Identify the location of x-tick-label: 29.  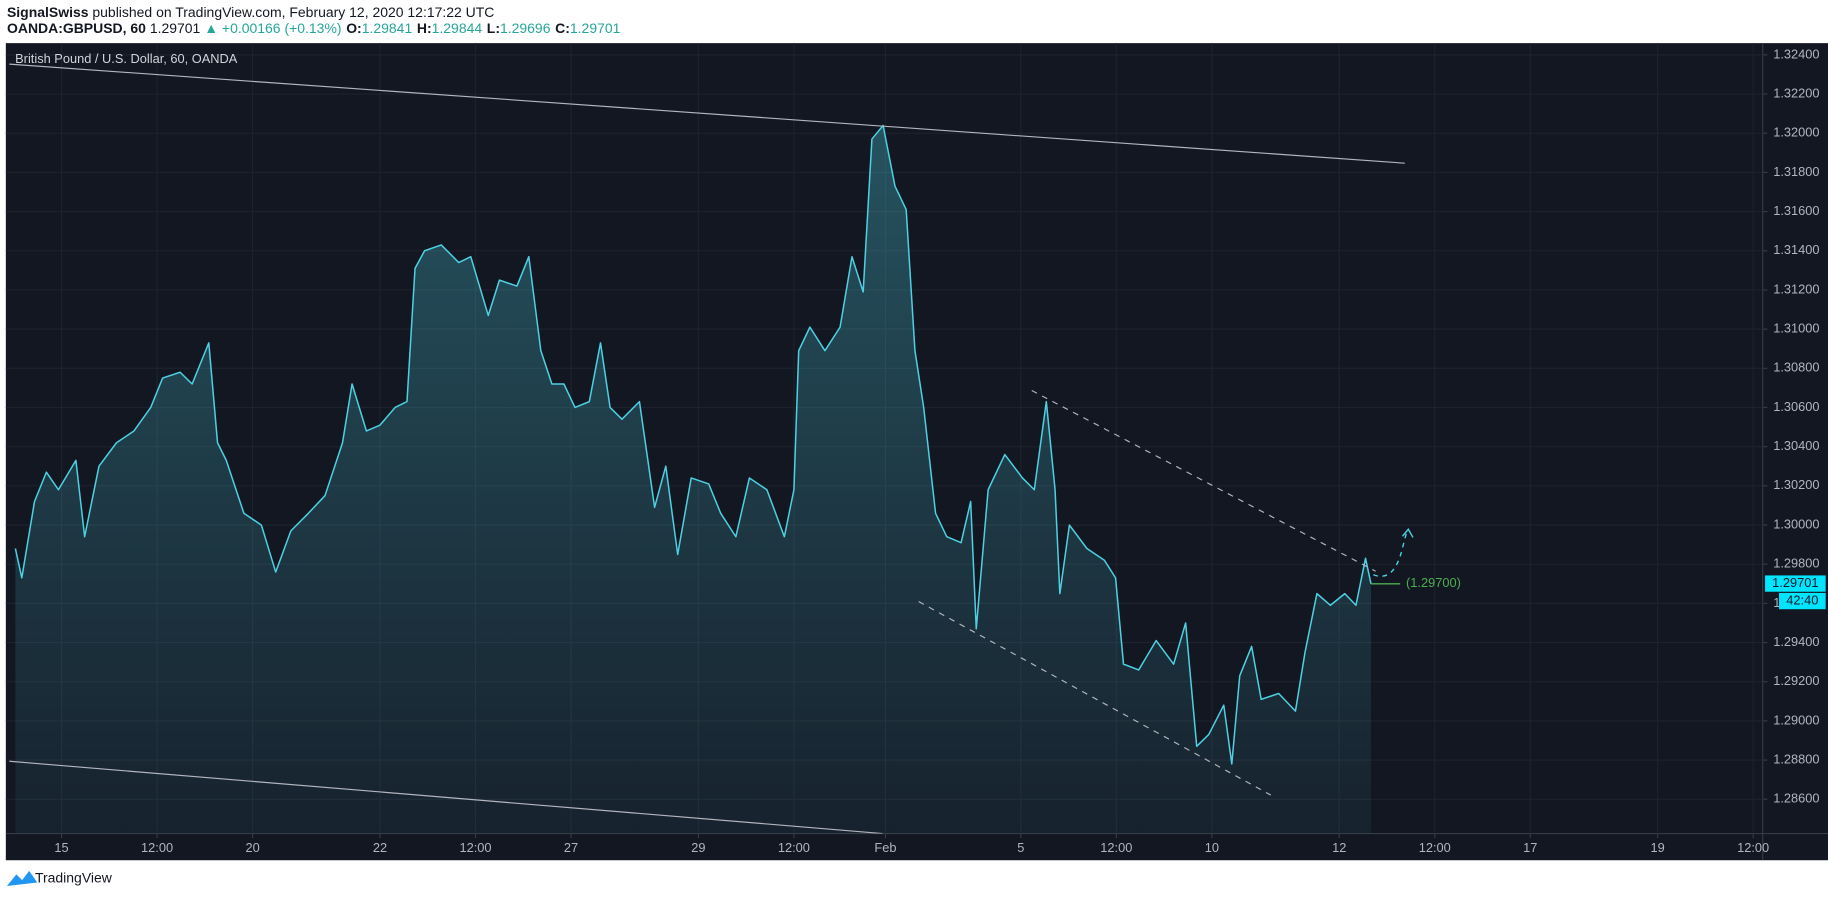
(698, 847).